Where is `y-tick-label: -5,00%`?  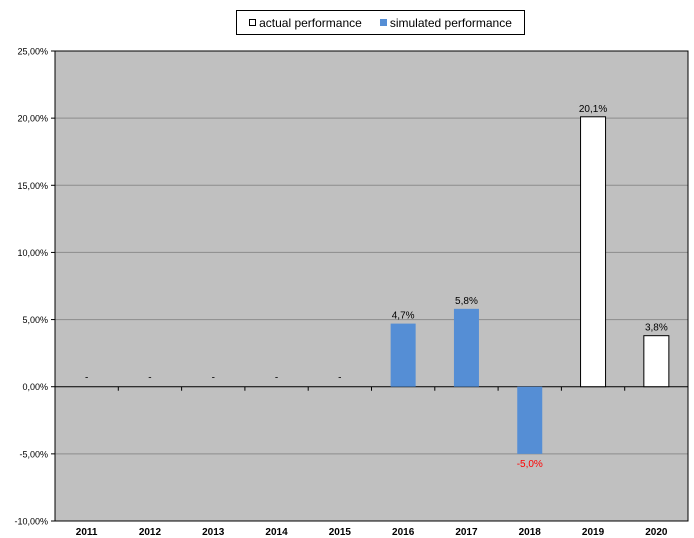
y-tick-label: -5,00% is located at coordinates (33, 454).